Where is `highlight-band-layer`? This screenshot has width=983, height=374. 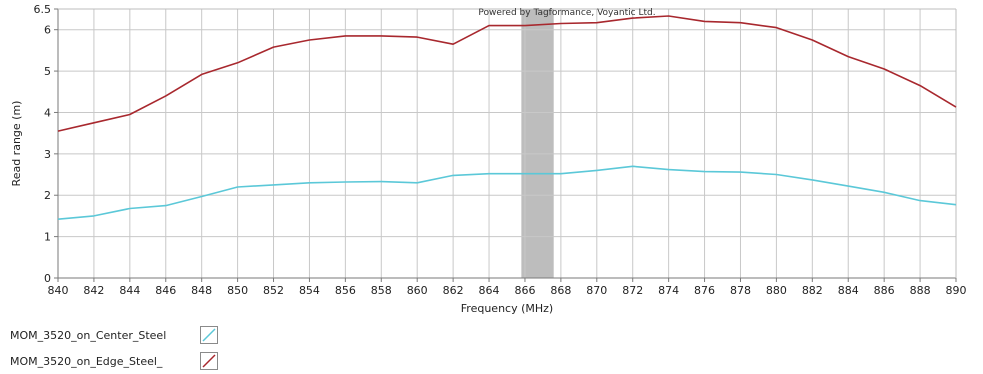 highlight-band-layer is located at coordinates (537, 143).